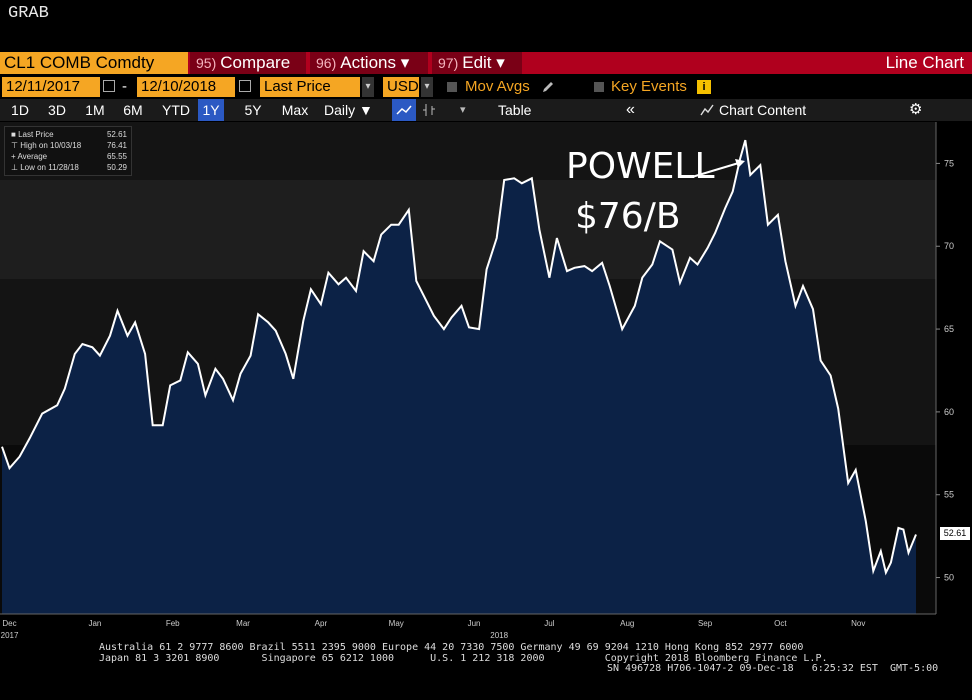 The image size is (972, 700). Describe the element at coordinates (474, 623) in the screenshot. I see `x-tick-label: Jun` at that location.